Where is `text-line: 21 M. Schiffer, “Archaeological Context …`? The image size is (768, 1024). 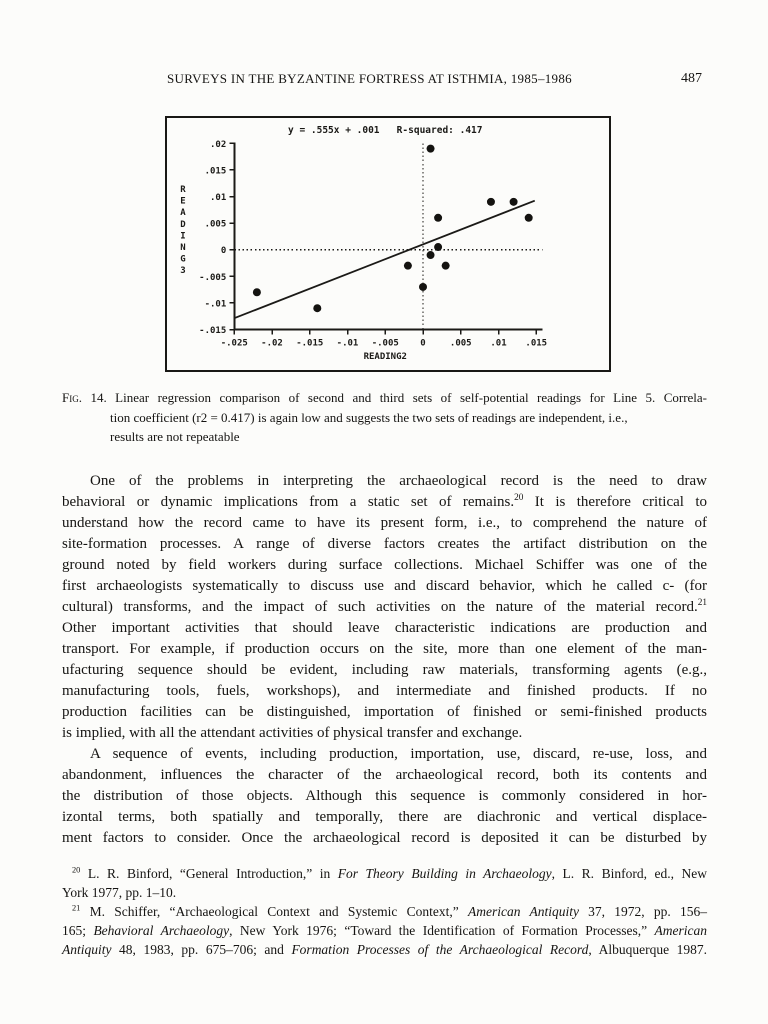 text-line: 21 M. Schiffer, “Archaeological Context … is located at coordinates (384, 911).